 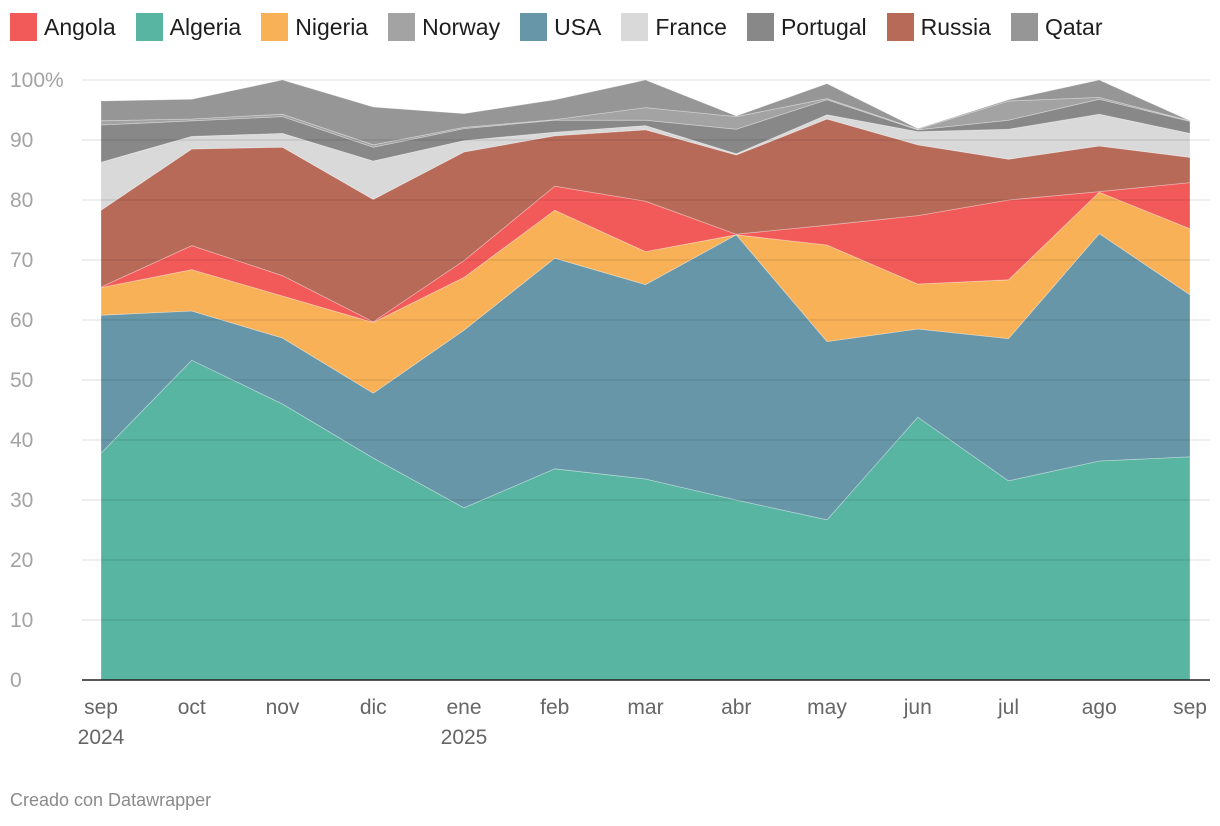 I want to click on legend-item-qatar: Qatar, so click(x=1056, y=27).